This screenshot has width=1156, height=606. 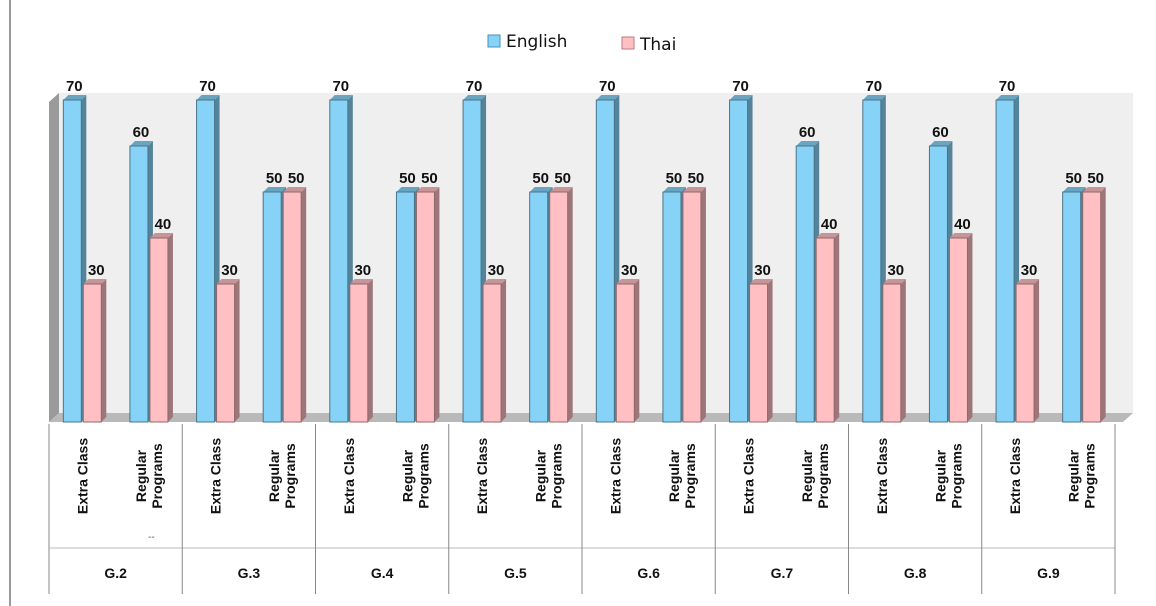 I want to click on value-label-thai-11: 40, so click(x=829, y=224).